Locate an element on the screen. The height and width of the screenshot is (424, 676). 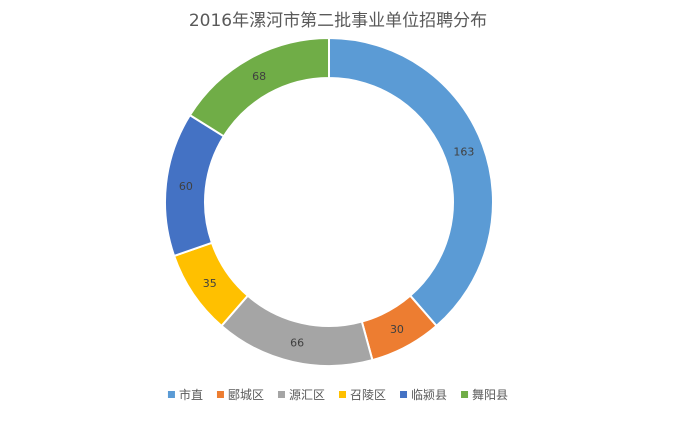
legend-item: 郾城区 is located at coordinates (240, 395).